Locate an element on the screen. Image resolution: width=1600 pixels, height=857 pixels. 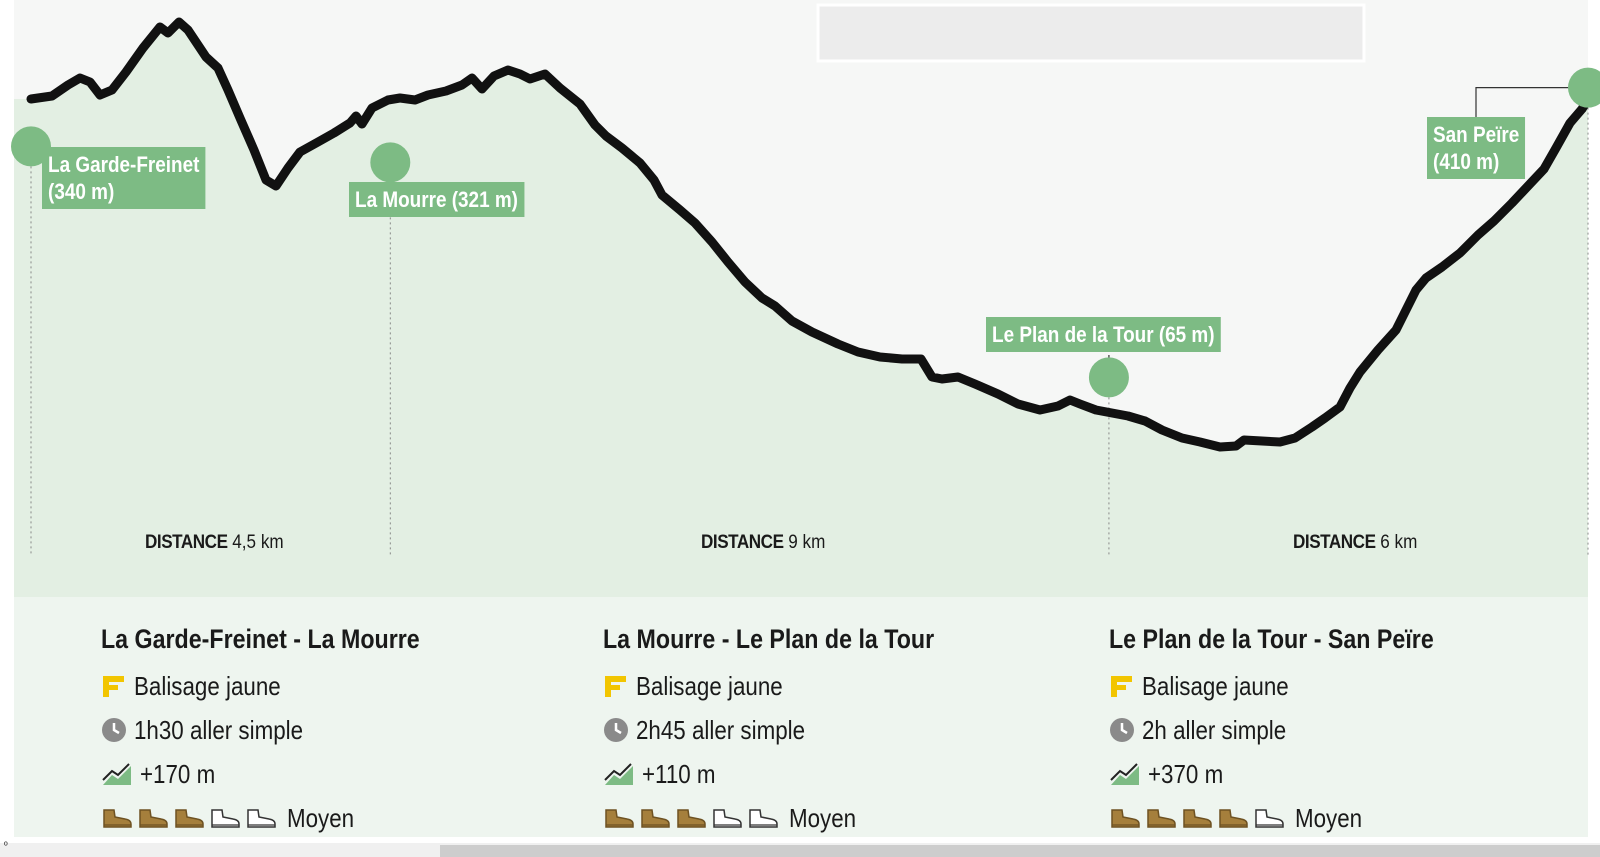
horizontal-scrollbar: º is located at coordinates (800, 849).